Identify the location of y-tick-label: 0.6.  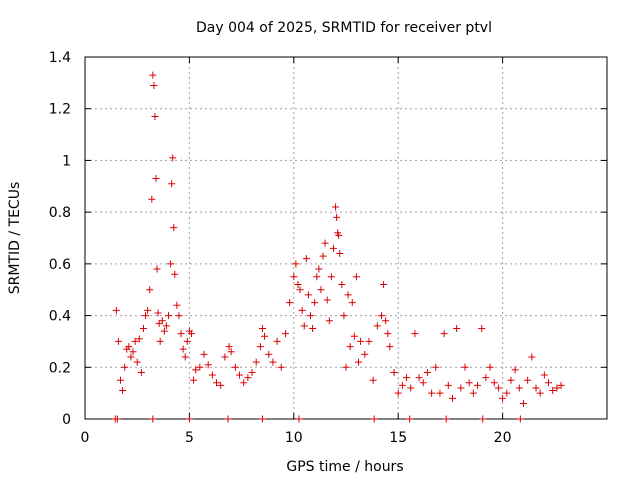
(60, 265).